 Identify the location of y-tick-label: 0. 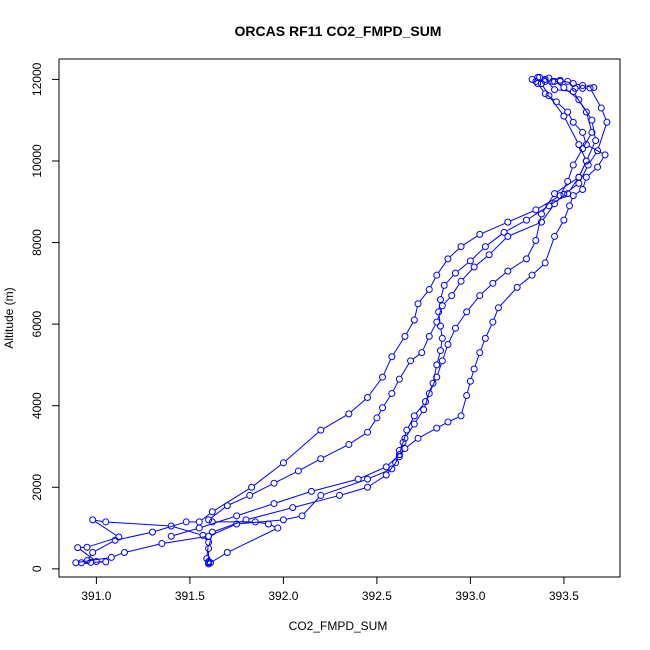
(37, 568).